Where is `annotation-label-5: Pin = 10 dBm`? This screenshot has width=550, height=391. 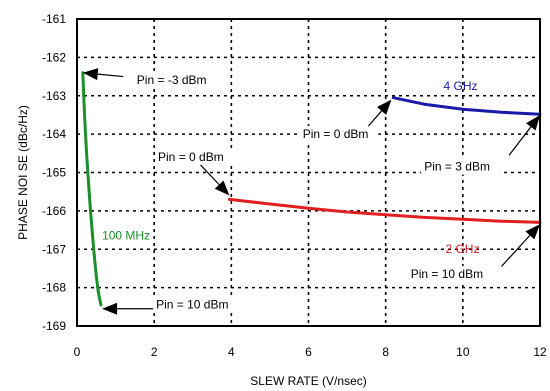
annotation-label-5: Pin = 10 dBm is located at coordinates (447, 274).